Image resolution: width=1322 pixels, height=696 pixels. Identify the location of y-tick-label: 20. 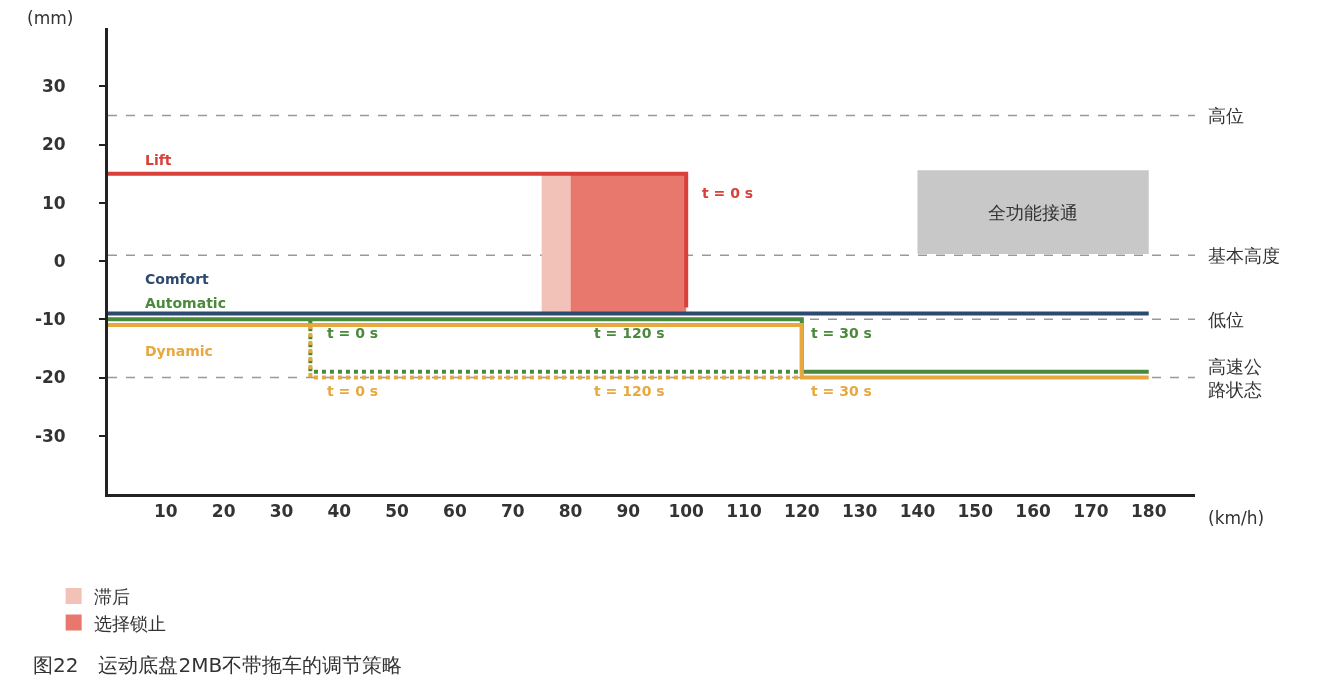
(53, 144).